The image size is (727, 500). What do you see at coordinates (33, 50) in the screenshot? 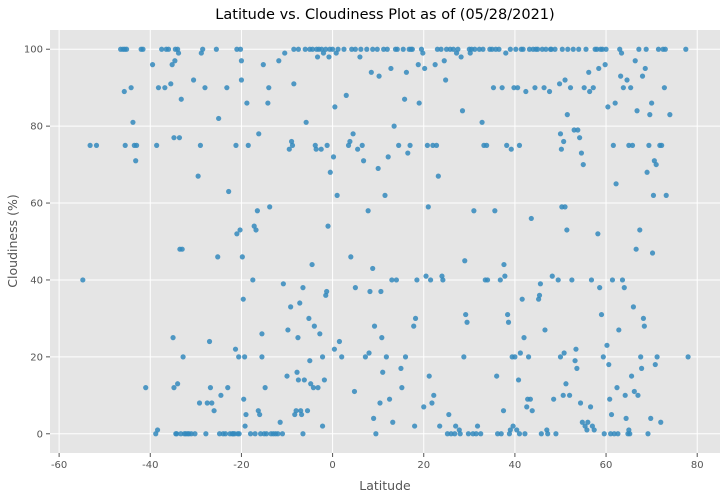
I see `y-tick-label: 100` at bounding box center [33, 50].